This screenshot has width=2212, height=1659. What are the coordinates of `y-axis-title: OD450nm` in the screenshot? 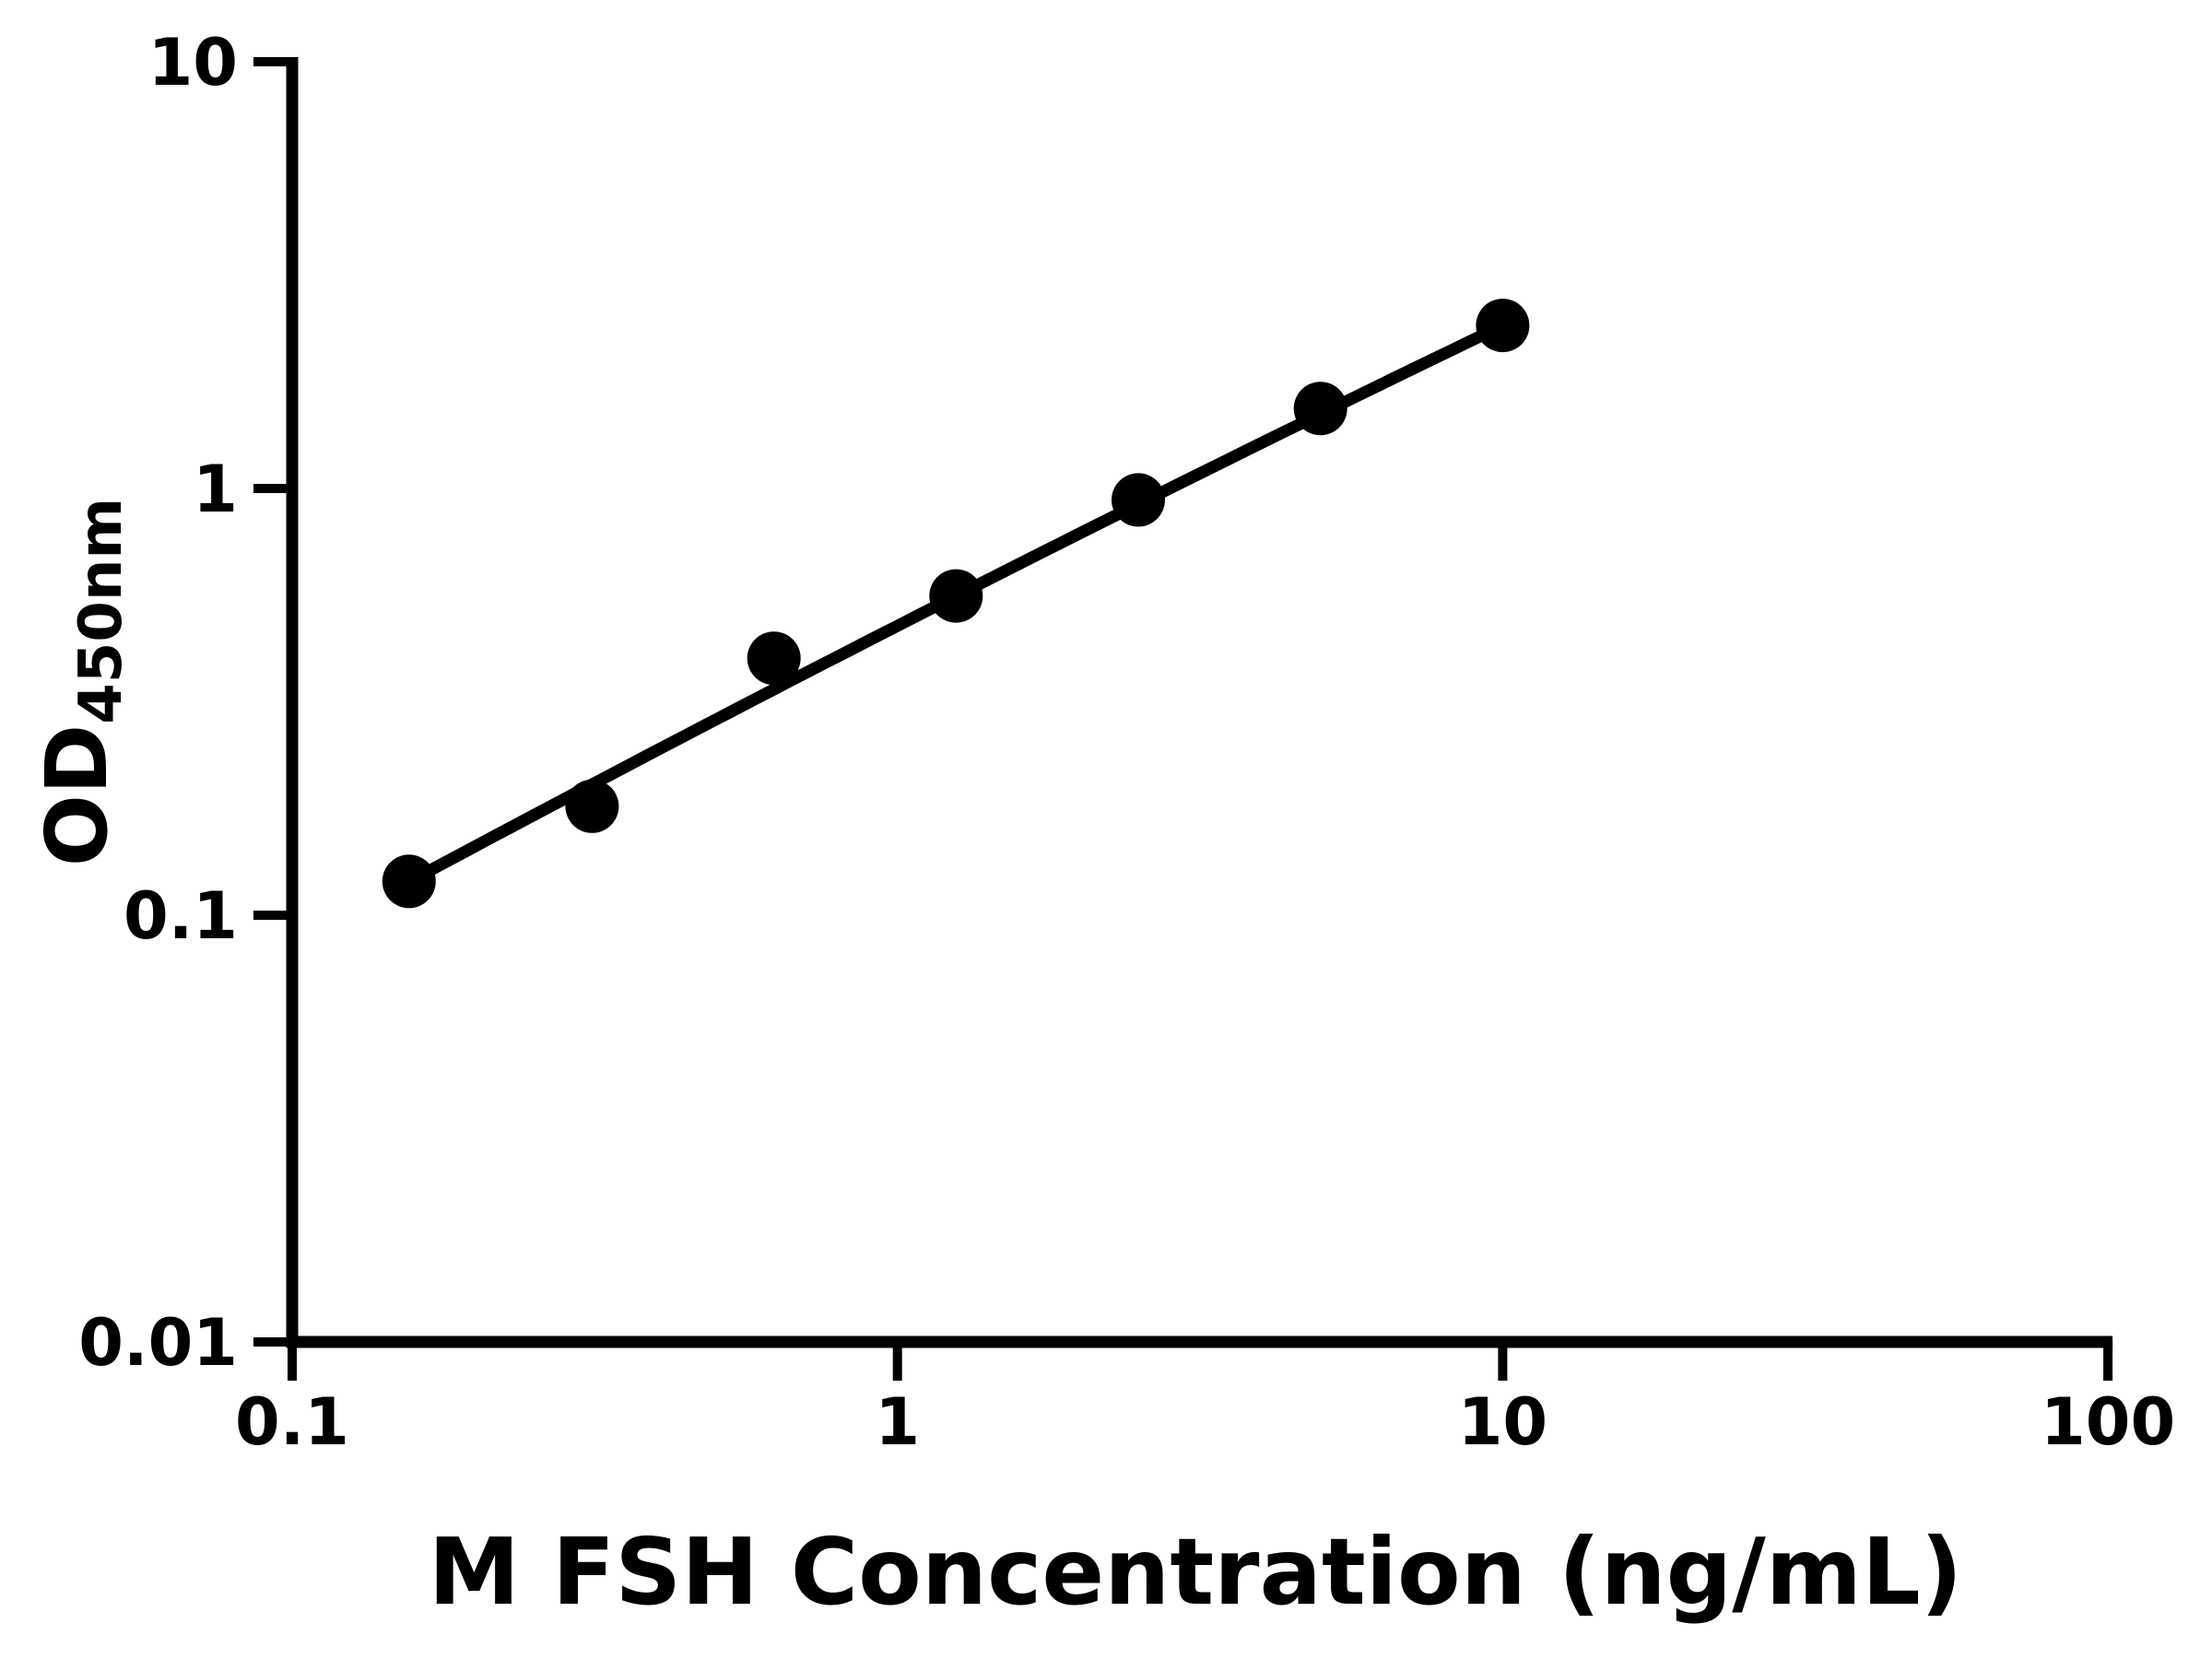 It's located at (81, 682).